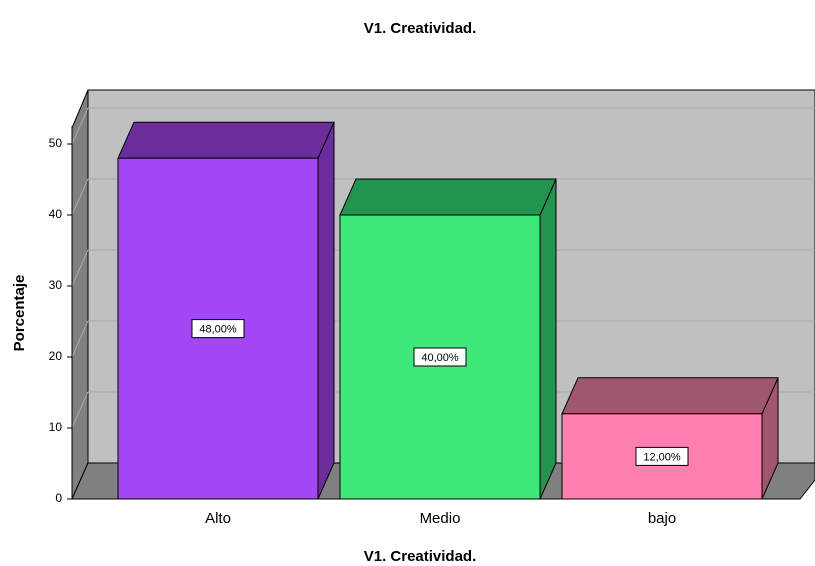  I want to click on y-tick-label: 10, so click(56, 427).